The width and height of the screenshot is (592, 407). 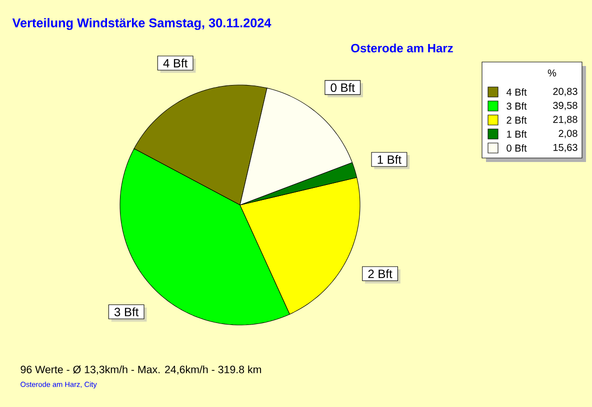 What do you see at coordinates (517, 134) in the screenshot?
I see `legend-label: 1 Bft` at bounding box center [517, 134].